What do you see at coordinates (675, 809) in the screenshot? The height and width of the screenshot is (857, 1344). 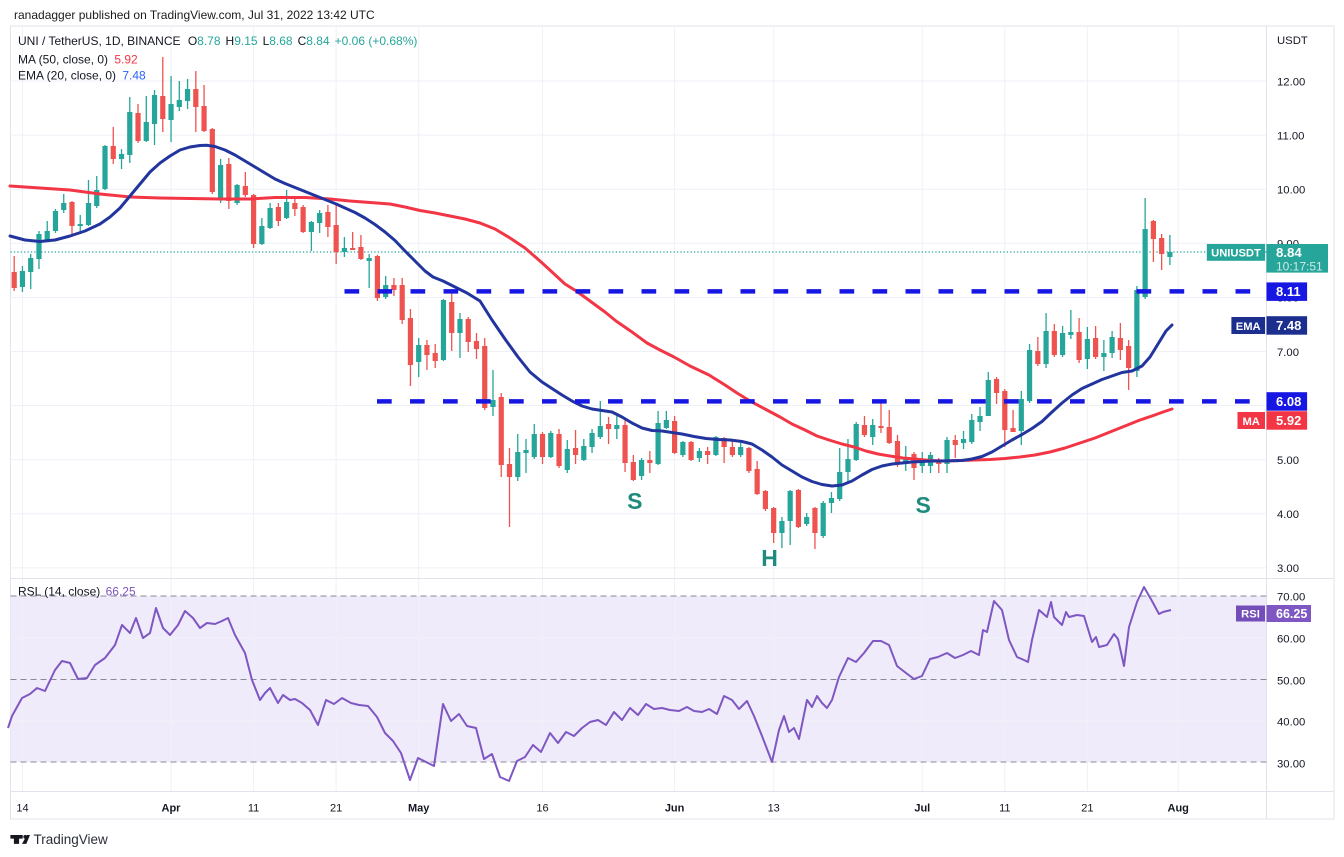 I see `svg-text: Jun` at bounding box center [675, 809].